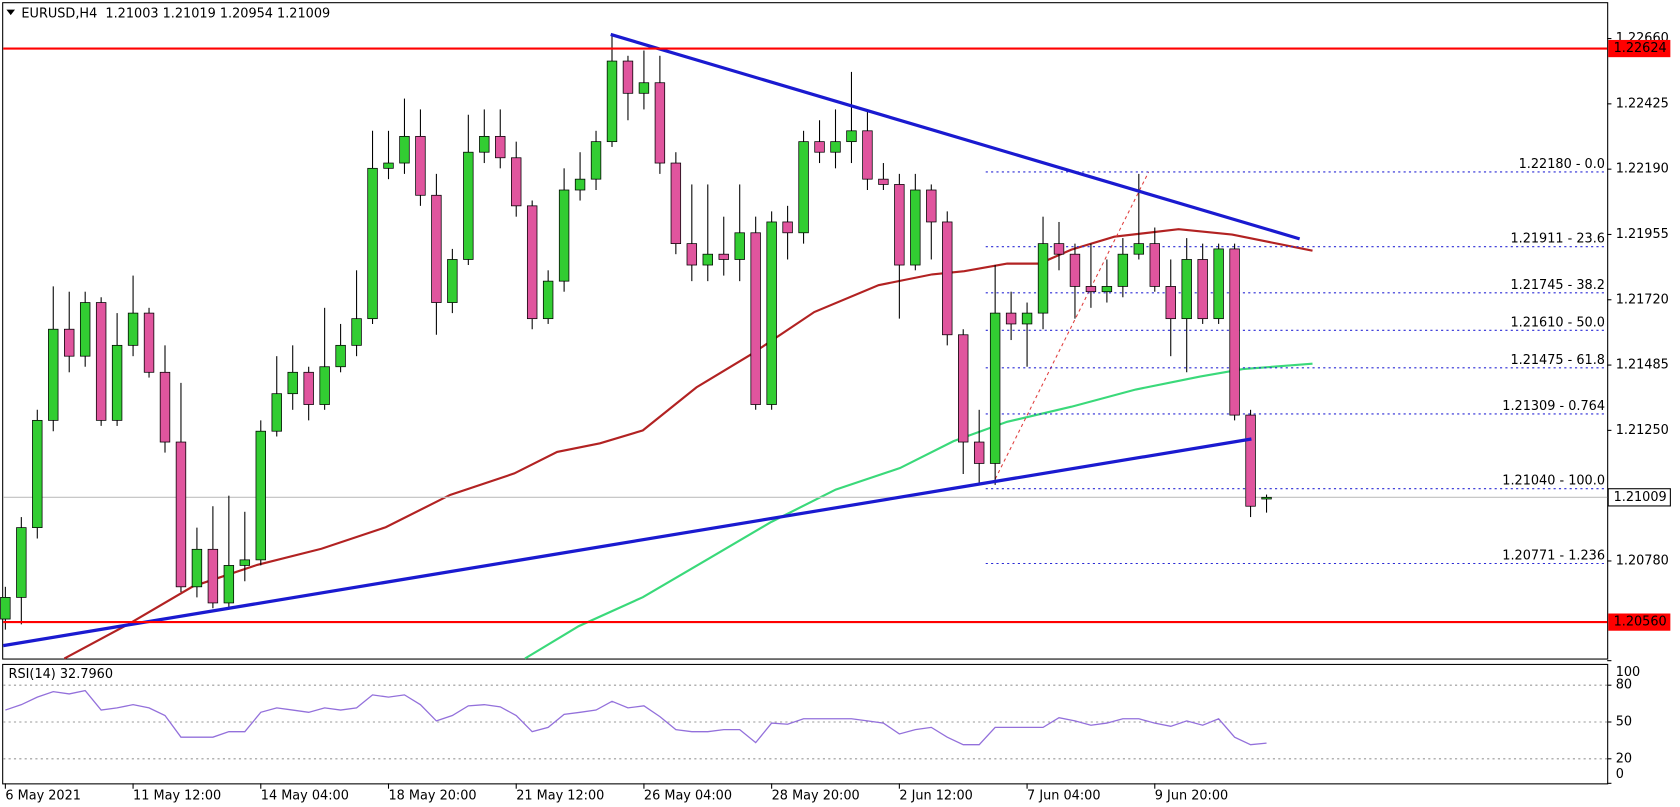 The height and width of the screenshot is (807, 1680). Describe the element at coordinates (305, 796) in the screenshot. I see `x-tick-label: 14 May 04:00` at that location.